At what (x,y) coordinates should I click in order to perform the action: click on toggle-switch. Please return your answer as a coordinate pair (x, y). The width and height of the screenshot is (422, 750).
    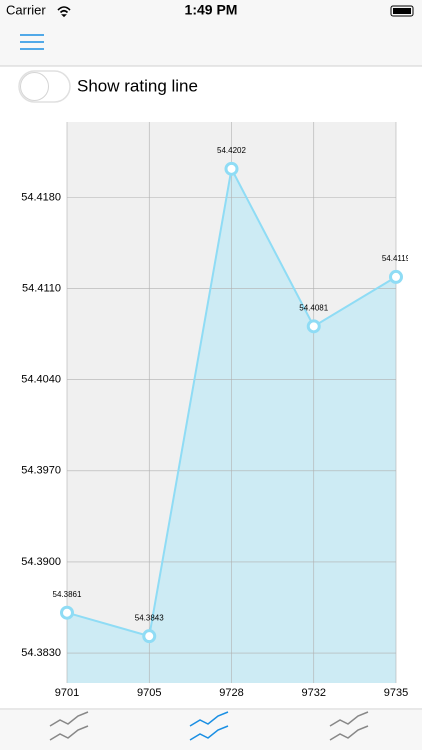
    Looking at the image, I should click on (44, 86).